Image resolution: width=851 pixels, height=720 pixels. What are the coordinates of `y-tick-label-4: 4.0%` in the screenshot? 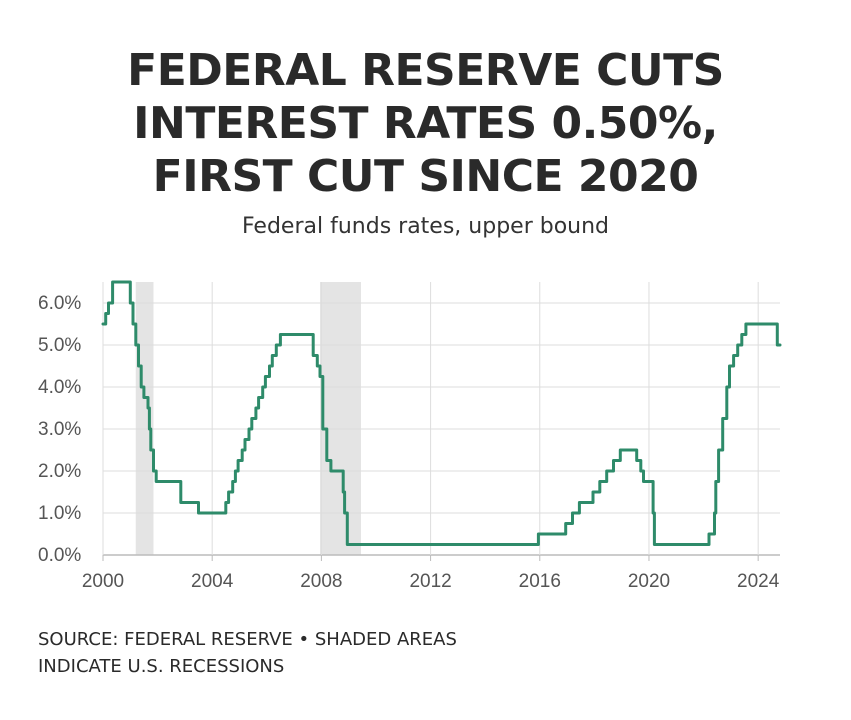 It's located at (59, 387).